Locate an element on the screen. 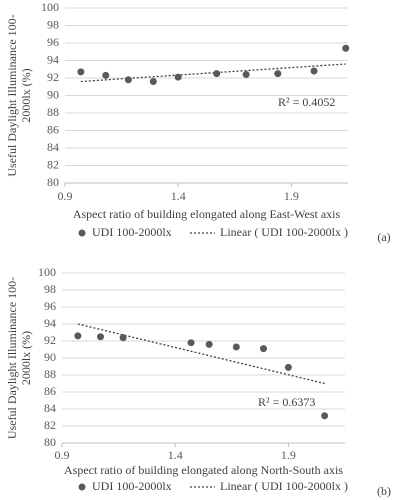  r-squared: R² = 0.4052 is located at coordinates (306, 102).